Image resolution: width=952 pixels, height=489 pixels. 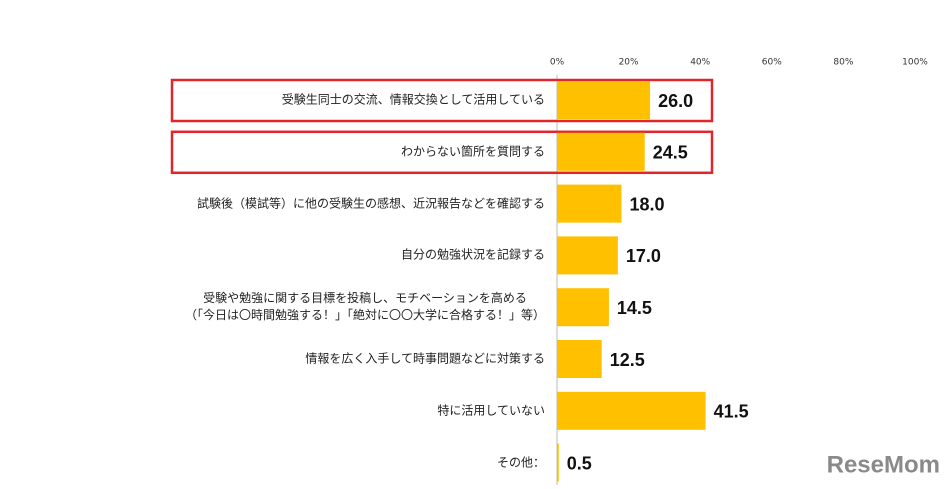 I want to click on value-label: 26.0, so click(x=675, y=101).